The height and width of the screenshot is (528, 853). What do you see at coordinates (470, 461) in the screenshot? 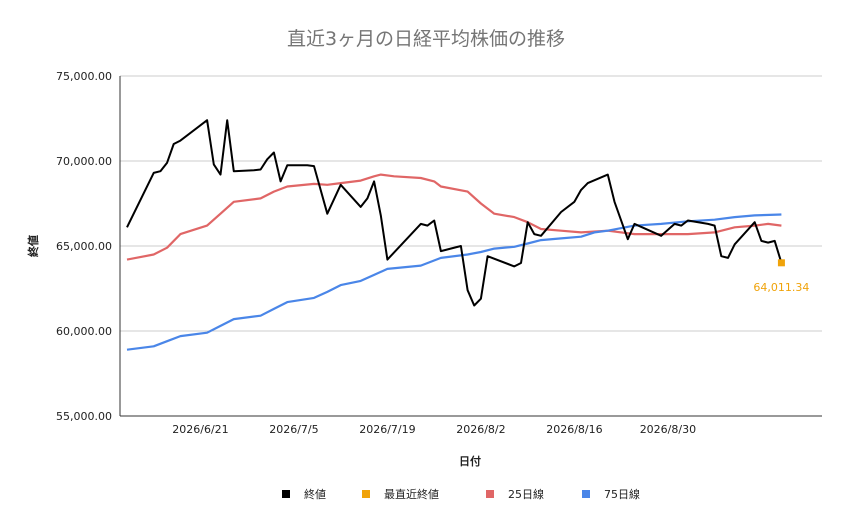
I see `x-axis-title: 日付` at bounding box center [470, 461].